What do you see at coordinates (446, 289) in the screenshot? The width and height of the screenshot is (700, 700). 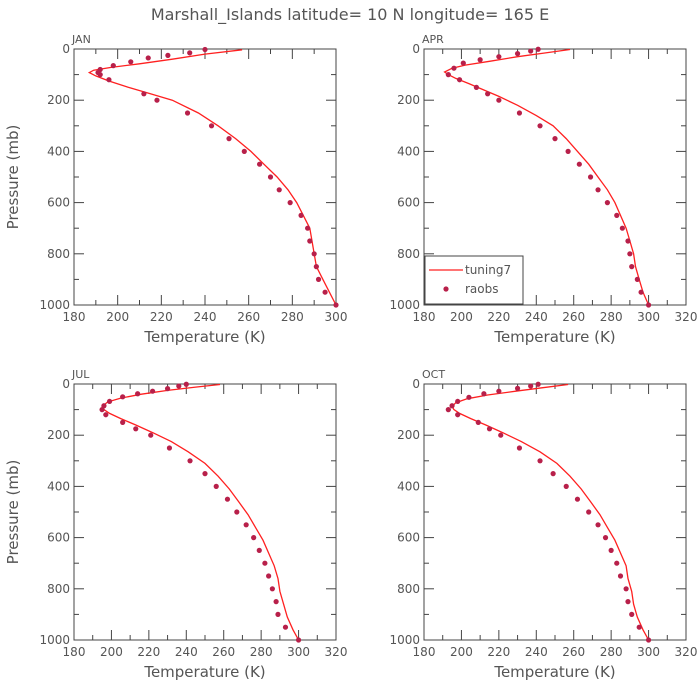 I see `legend-point-swatch` at bounding box center [446, 289].